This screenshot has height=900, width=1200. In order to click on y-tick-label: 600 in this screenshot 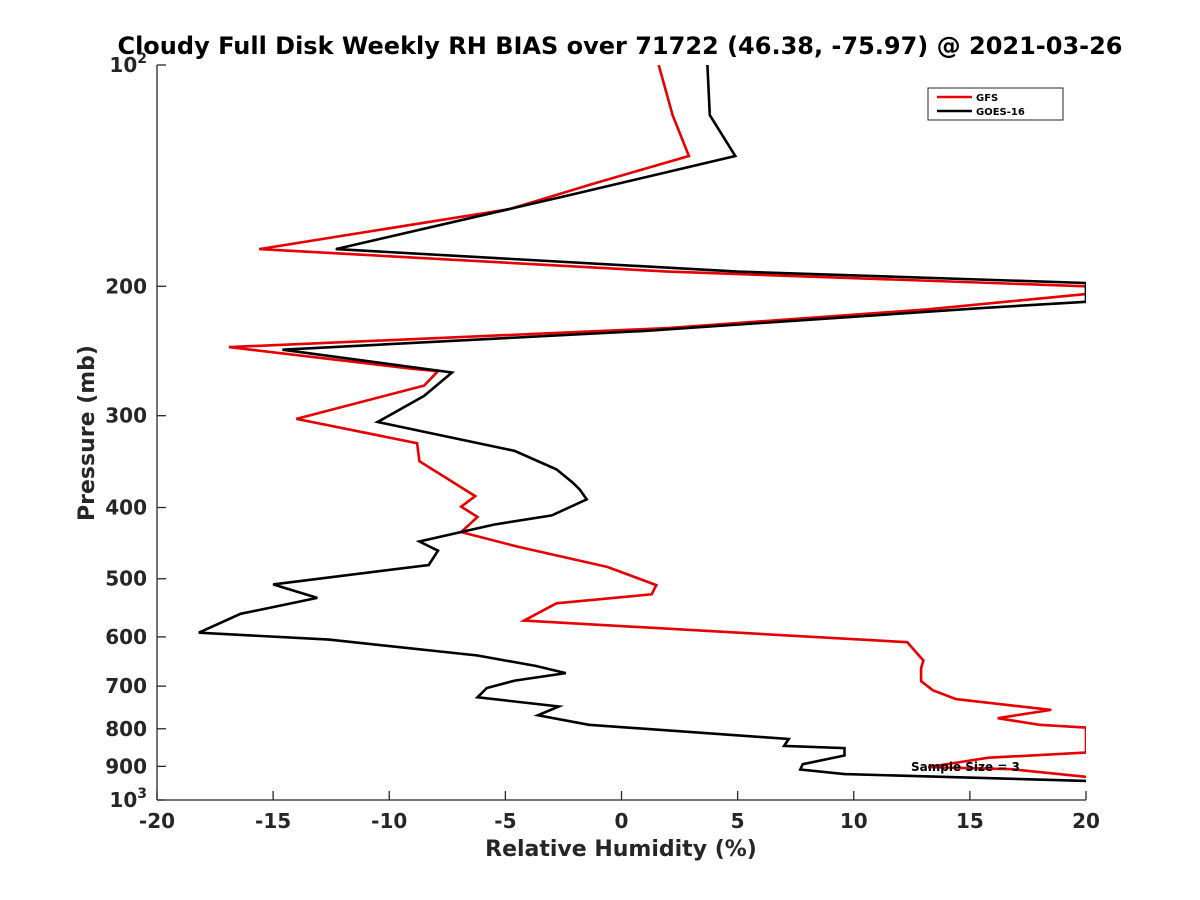, I will do `click(126, 637)`.